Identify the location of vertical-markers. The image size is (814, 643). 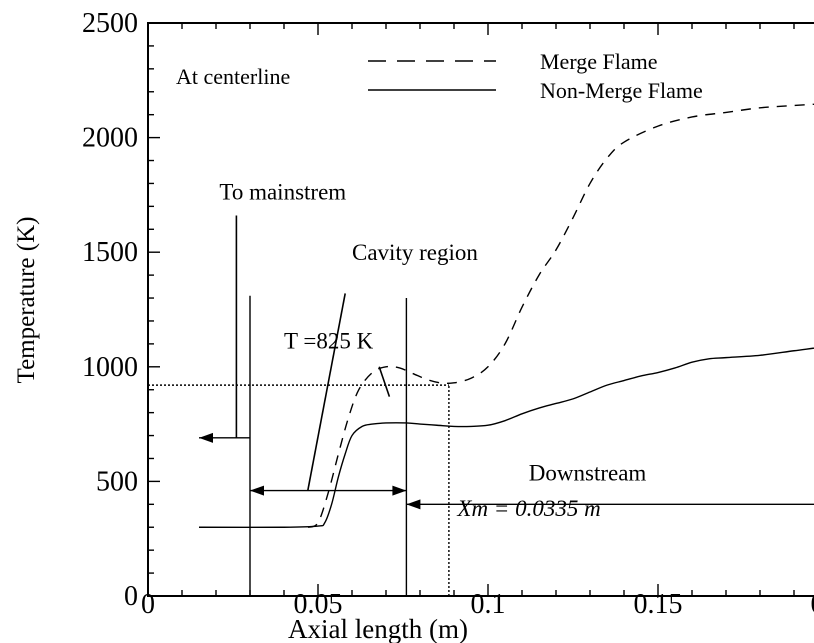
(349, 445).